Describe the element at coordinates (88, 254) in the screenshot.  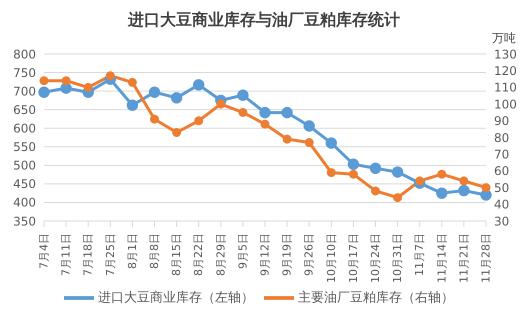
I see `x-tick-label: 7月18日` at that location.